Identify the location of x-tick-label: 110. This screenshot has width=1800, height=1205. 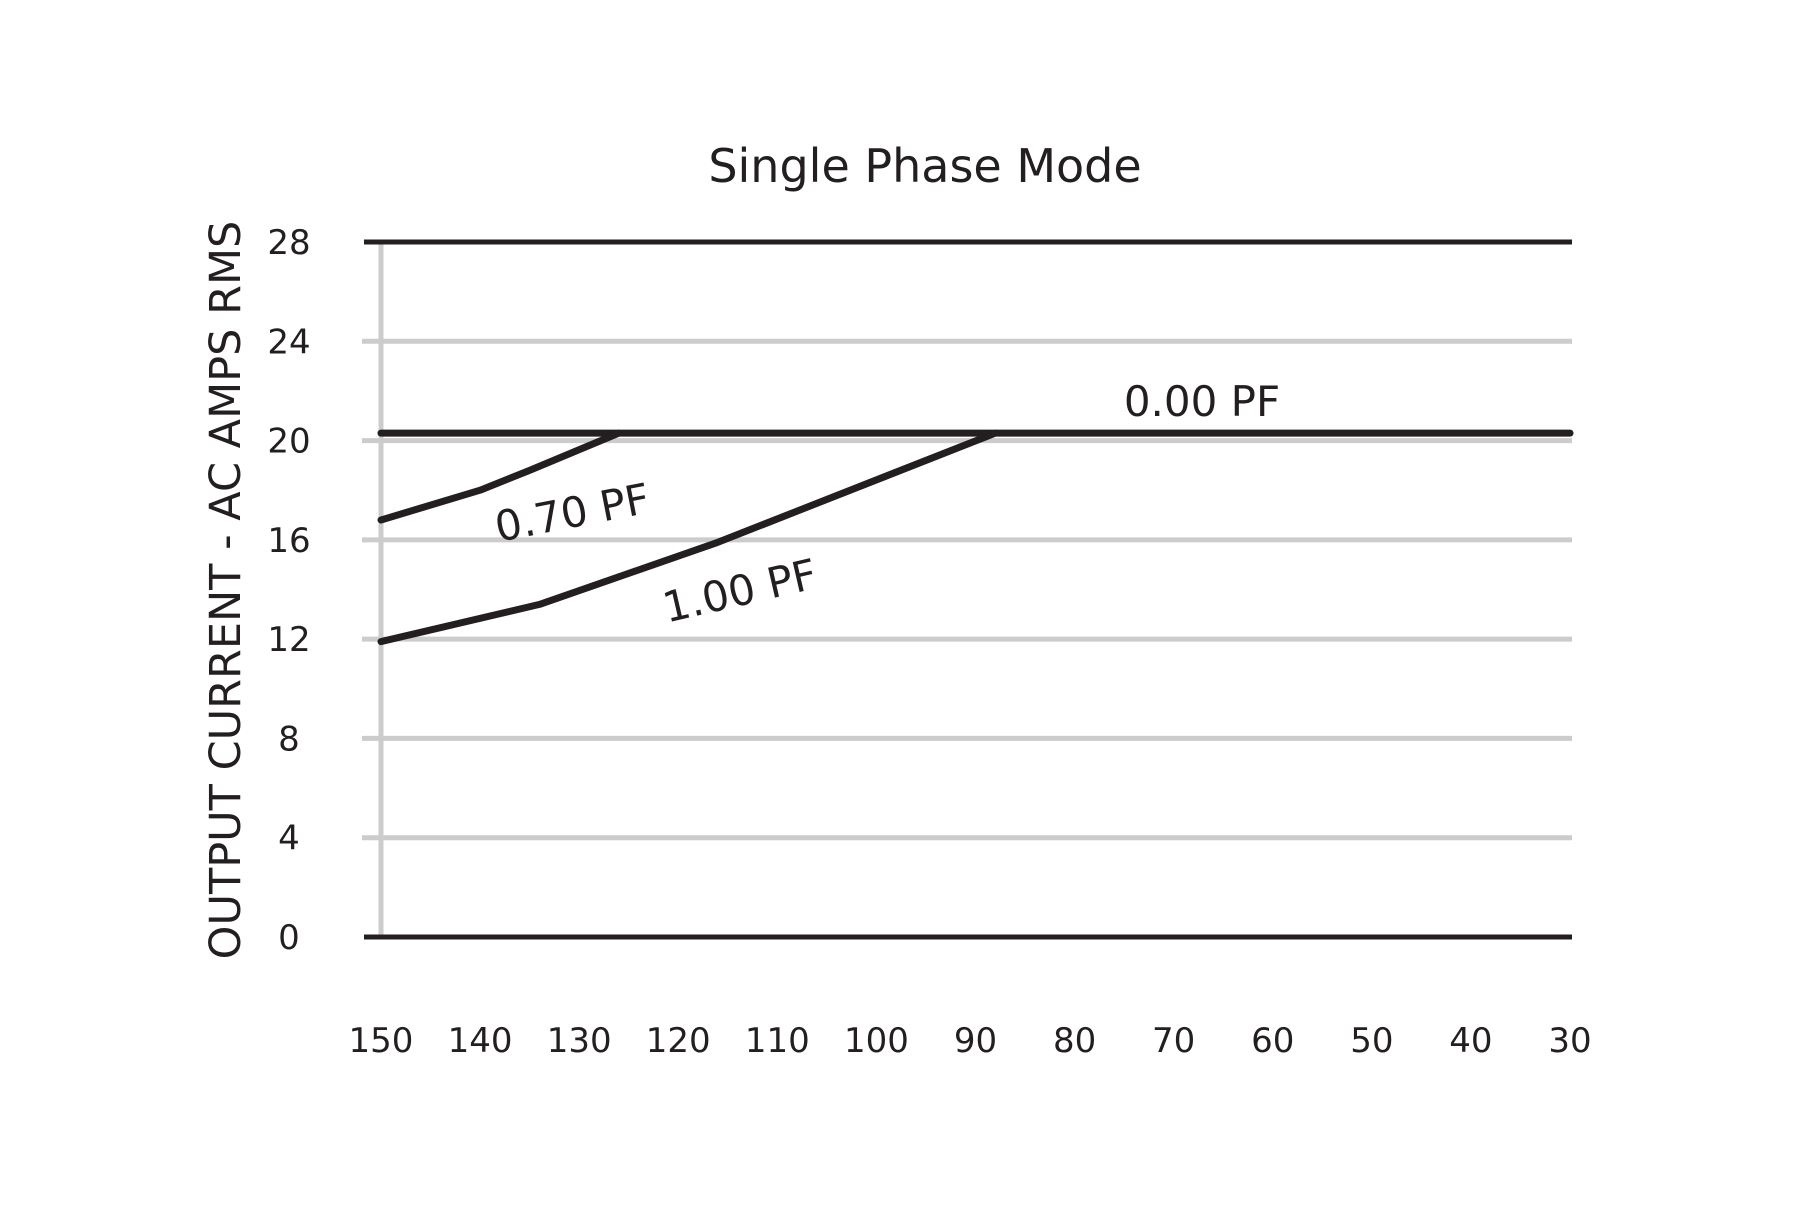
(777, 1041).